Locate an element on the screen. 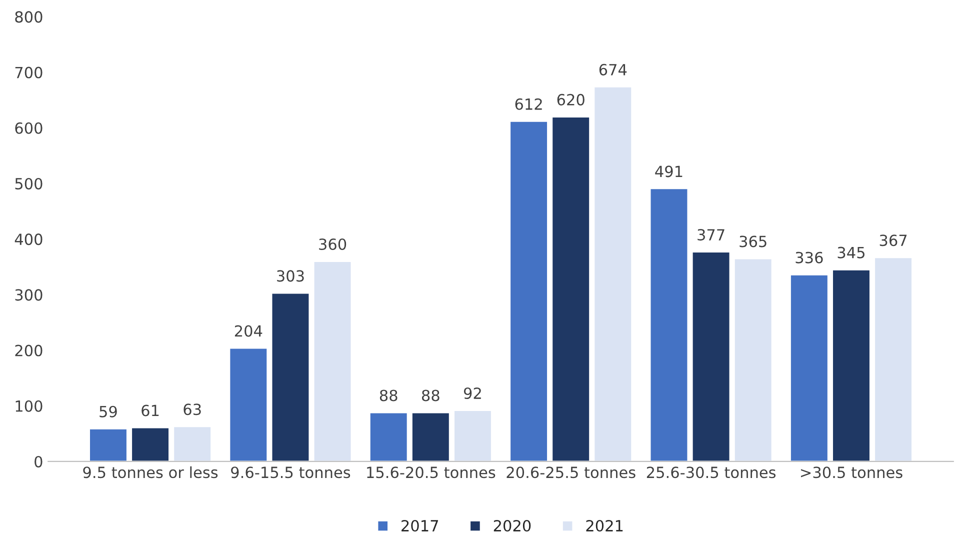  x-tick-label: 20.6-25.5 tonnes is located at coordinates (571, 472).